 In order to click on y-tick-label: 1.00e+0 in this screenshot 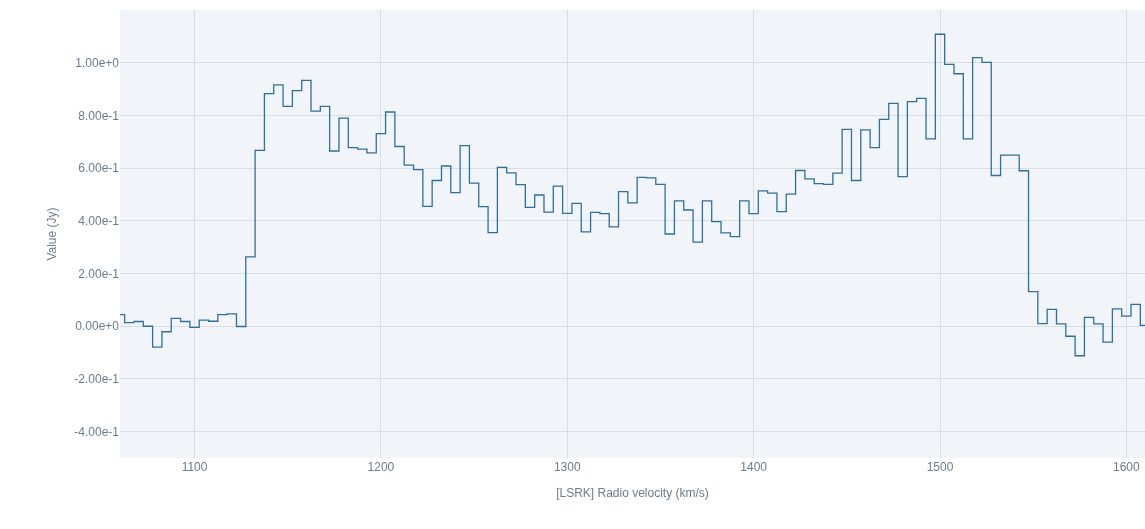, I will do `click(97, 62)`.